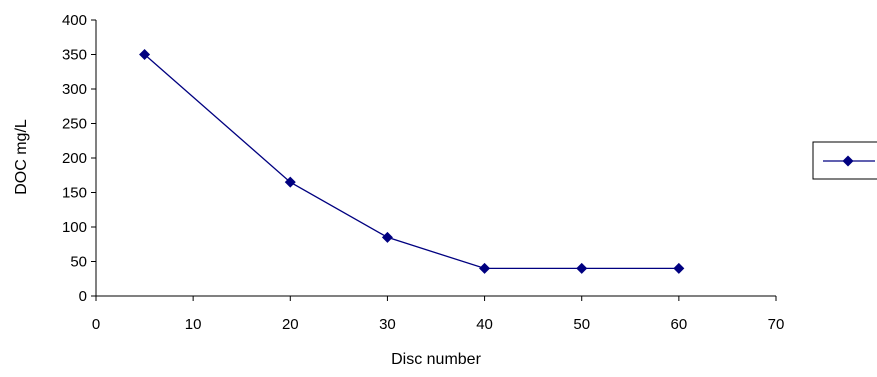 The width and height of the screenshot is (877, 377). I want to click on y-tick-label: 200, so click(74, 158).